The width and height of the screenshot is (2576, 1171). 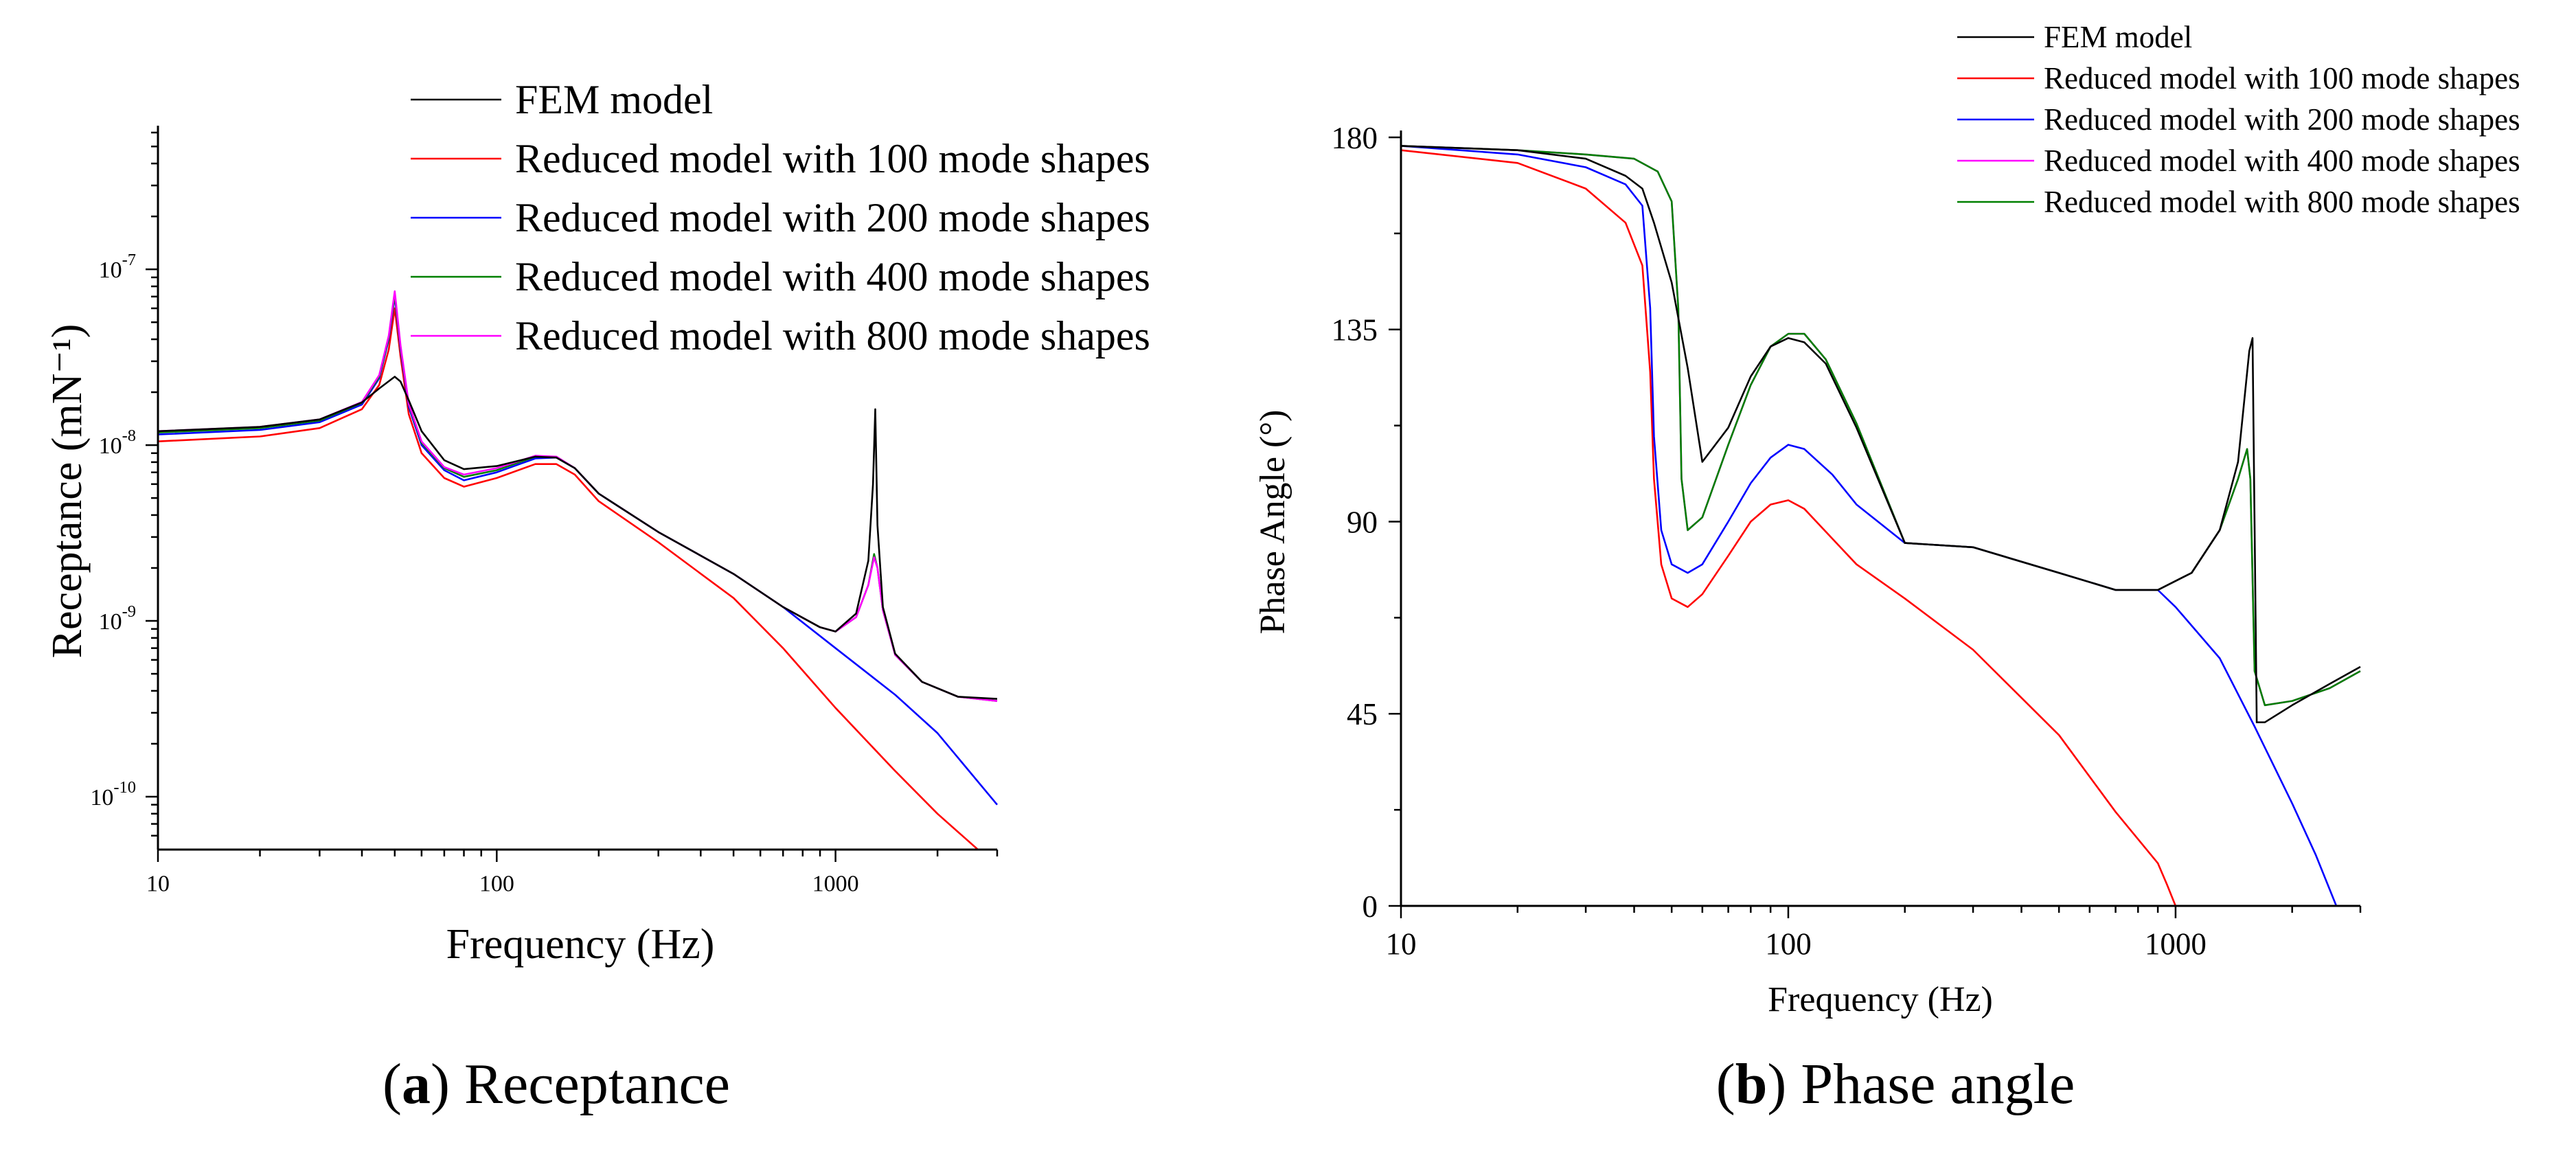 What do you see at coordinates (1938, 1084) in the screenshot?
I see `caption-b-text: Phase angle` at bounding box center [1938, 1084].